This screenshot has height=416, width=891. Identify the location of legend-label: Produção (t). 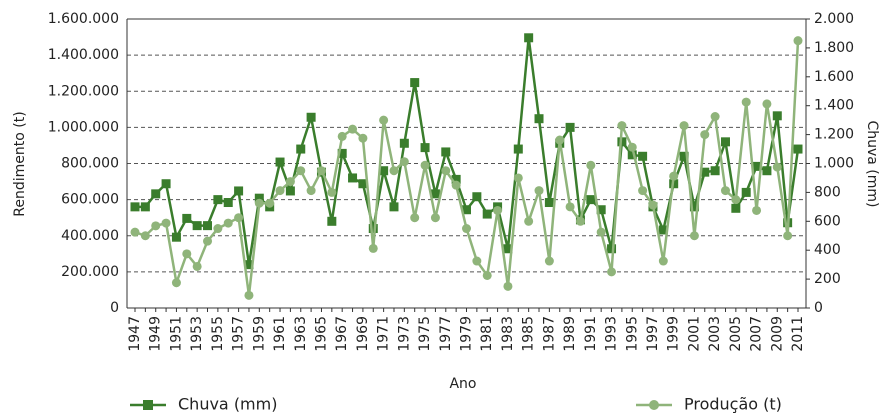
(733, 404).